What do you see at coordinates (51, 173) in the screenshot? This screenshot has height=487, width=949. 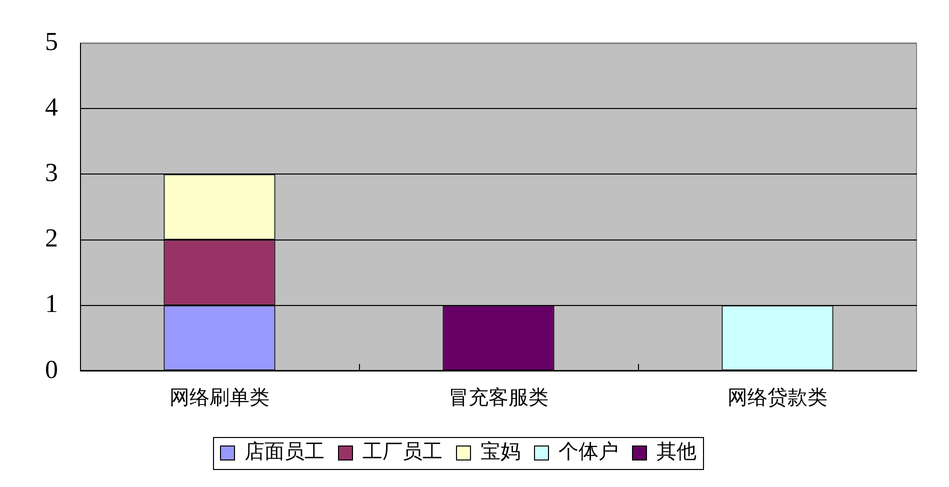 I see `y-tick-label: 3` at bounding box center [51, 173].